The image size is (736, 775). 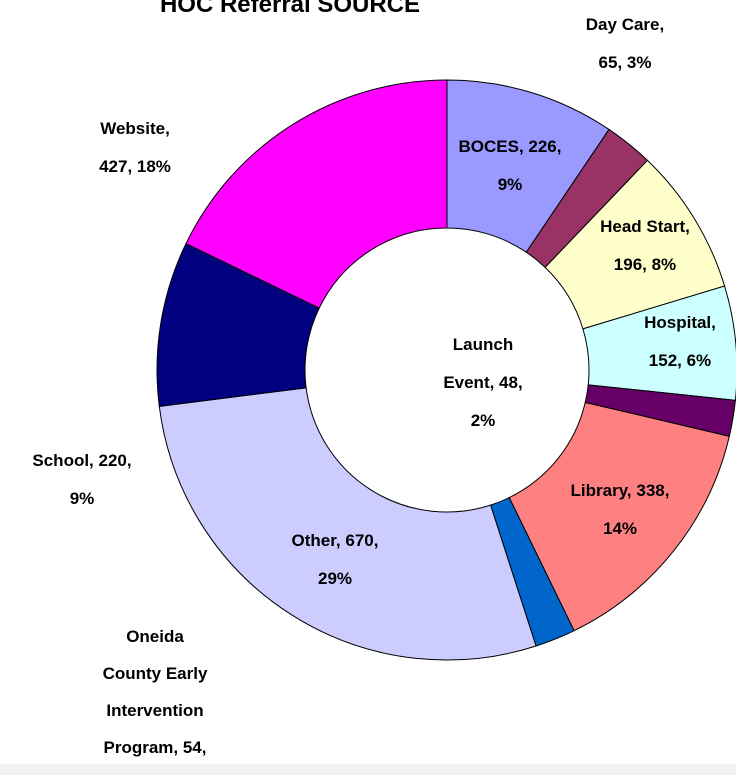 What do you see at coordinates (155, 636) in the screenshot?
I see `label-line: Oneida` at bounding box center [155, 636].